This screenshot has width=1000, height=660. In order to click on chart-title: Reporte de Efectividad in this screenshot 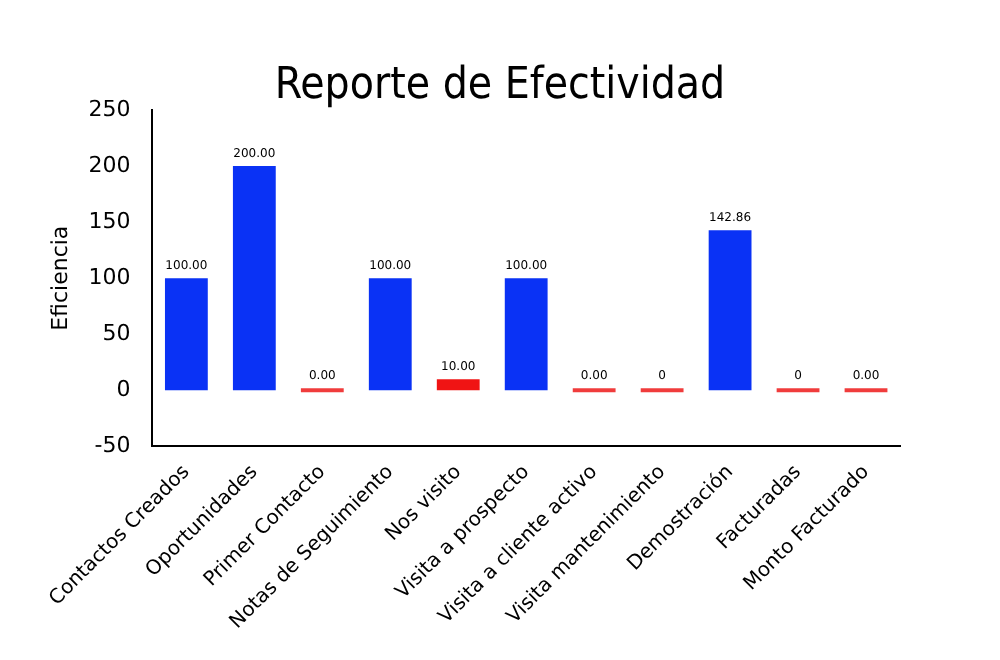, I will do `click(500, 85)`.